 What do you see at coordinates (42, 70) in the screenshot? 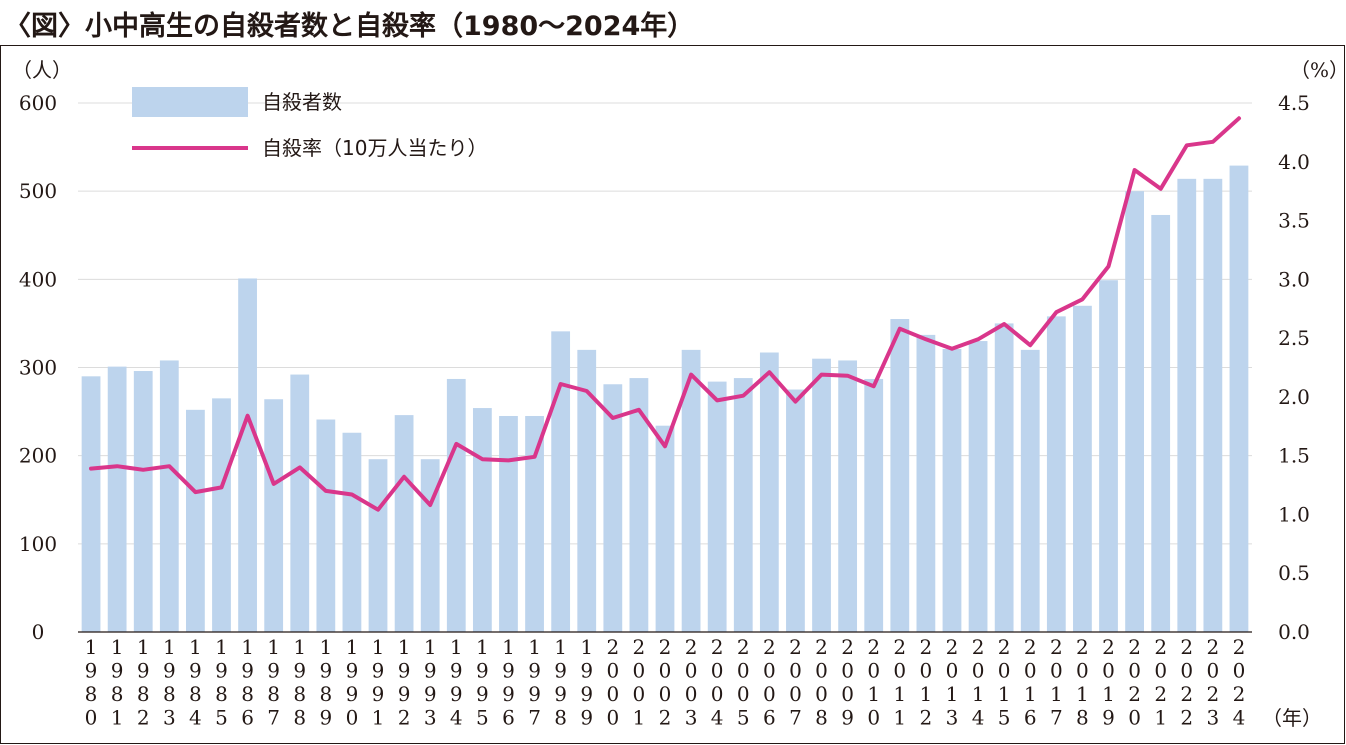
I see `left-axis-unit: （人）` at bounding box center [42, 70].